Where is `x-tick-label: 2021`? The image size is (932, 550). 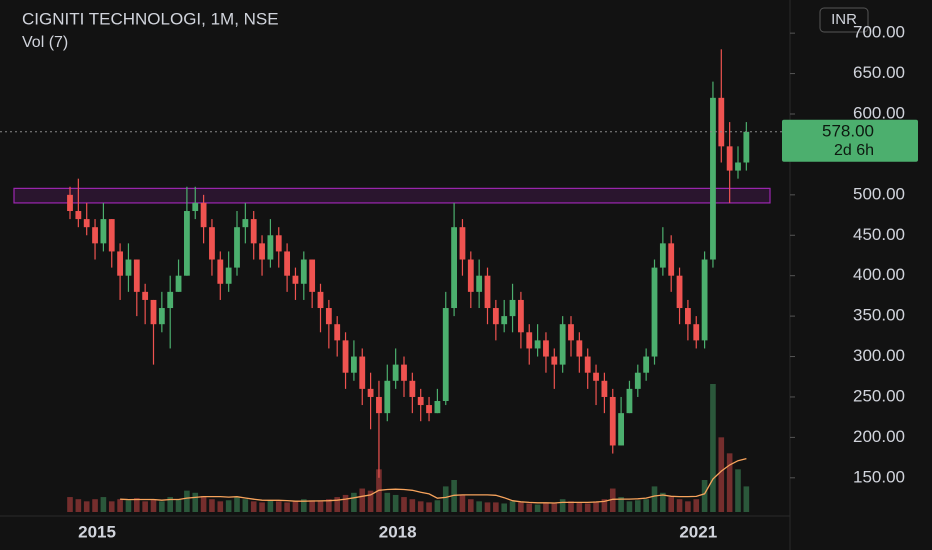 x-tick-label: 2021 is located at coordinates (698, 531).